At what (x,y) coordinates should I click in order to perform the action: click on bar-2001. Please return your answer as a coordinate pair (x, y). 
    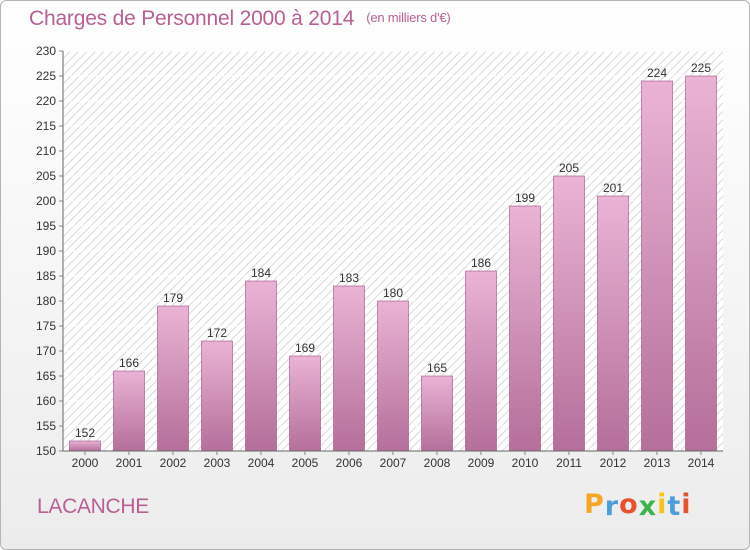
    Looking at the image, I should click on (129, 411).